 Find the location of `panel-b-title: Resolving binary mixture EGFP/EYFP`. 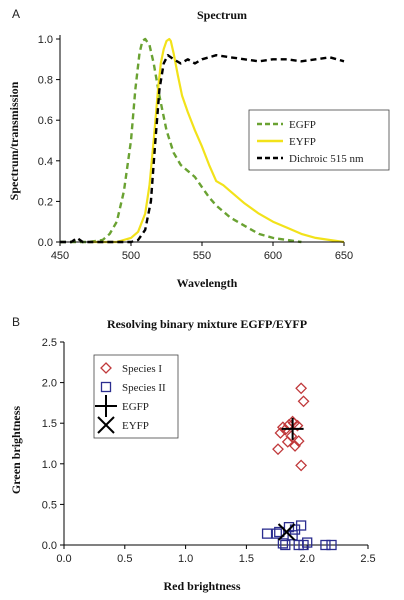

panel-b-title: Resolving binary mixture EGFP/EYFP is located at coordinates (207, 324).